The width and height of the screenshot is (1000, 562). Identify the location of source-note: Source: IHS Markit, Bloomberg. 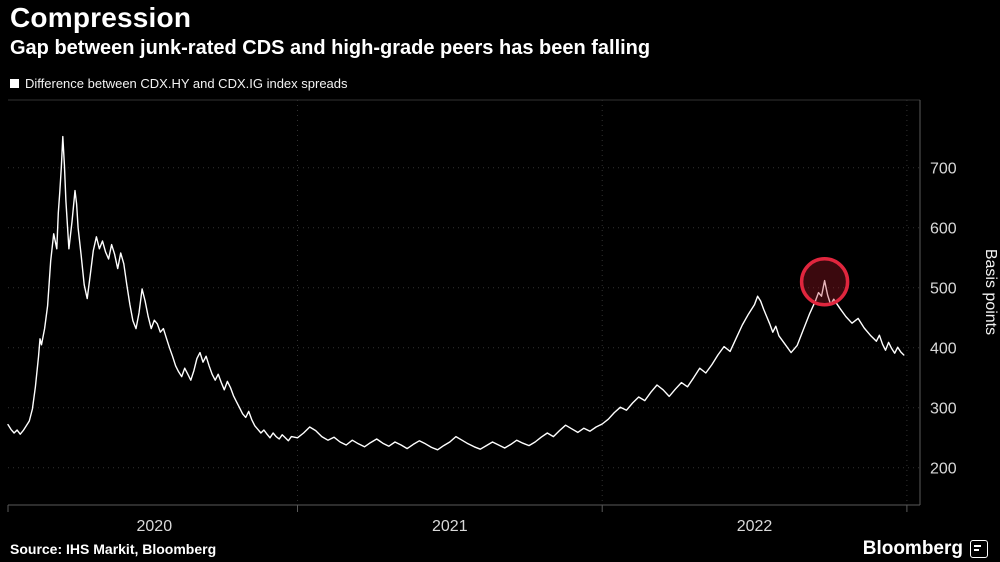
(113, 549).